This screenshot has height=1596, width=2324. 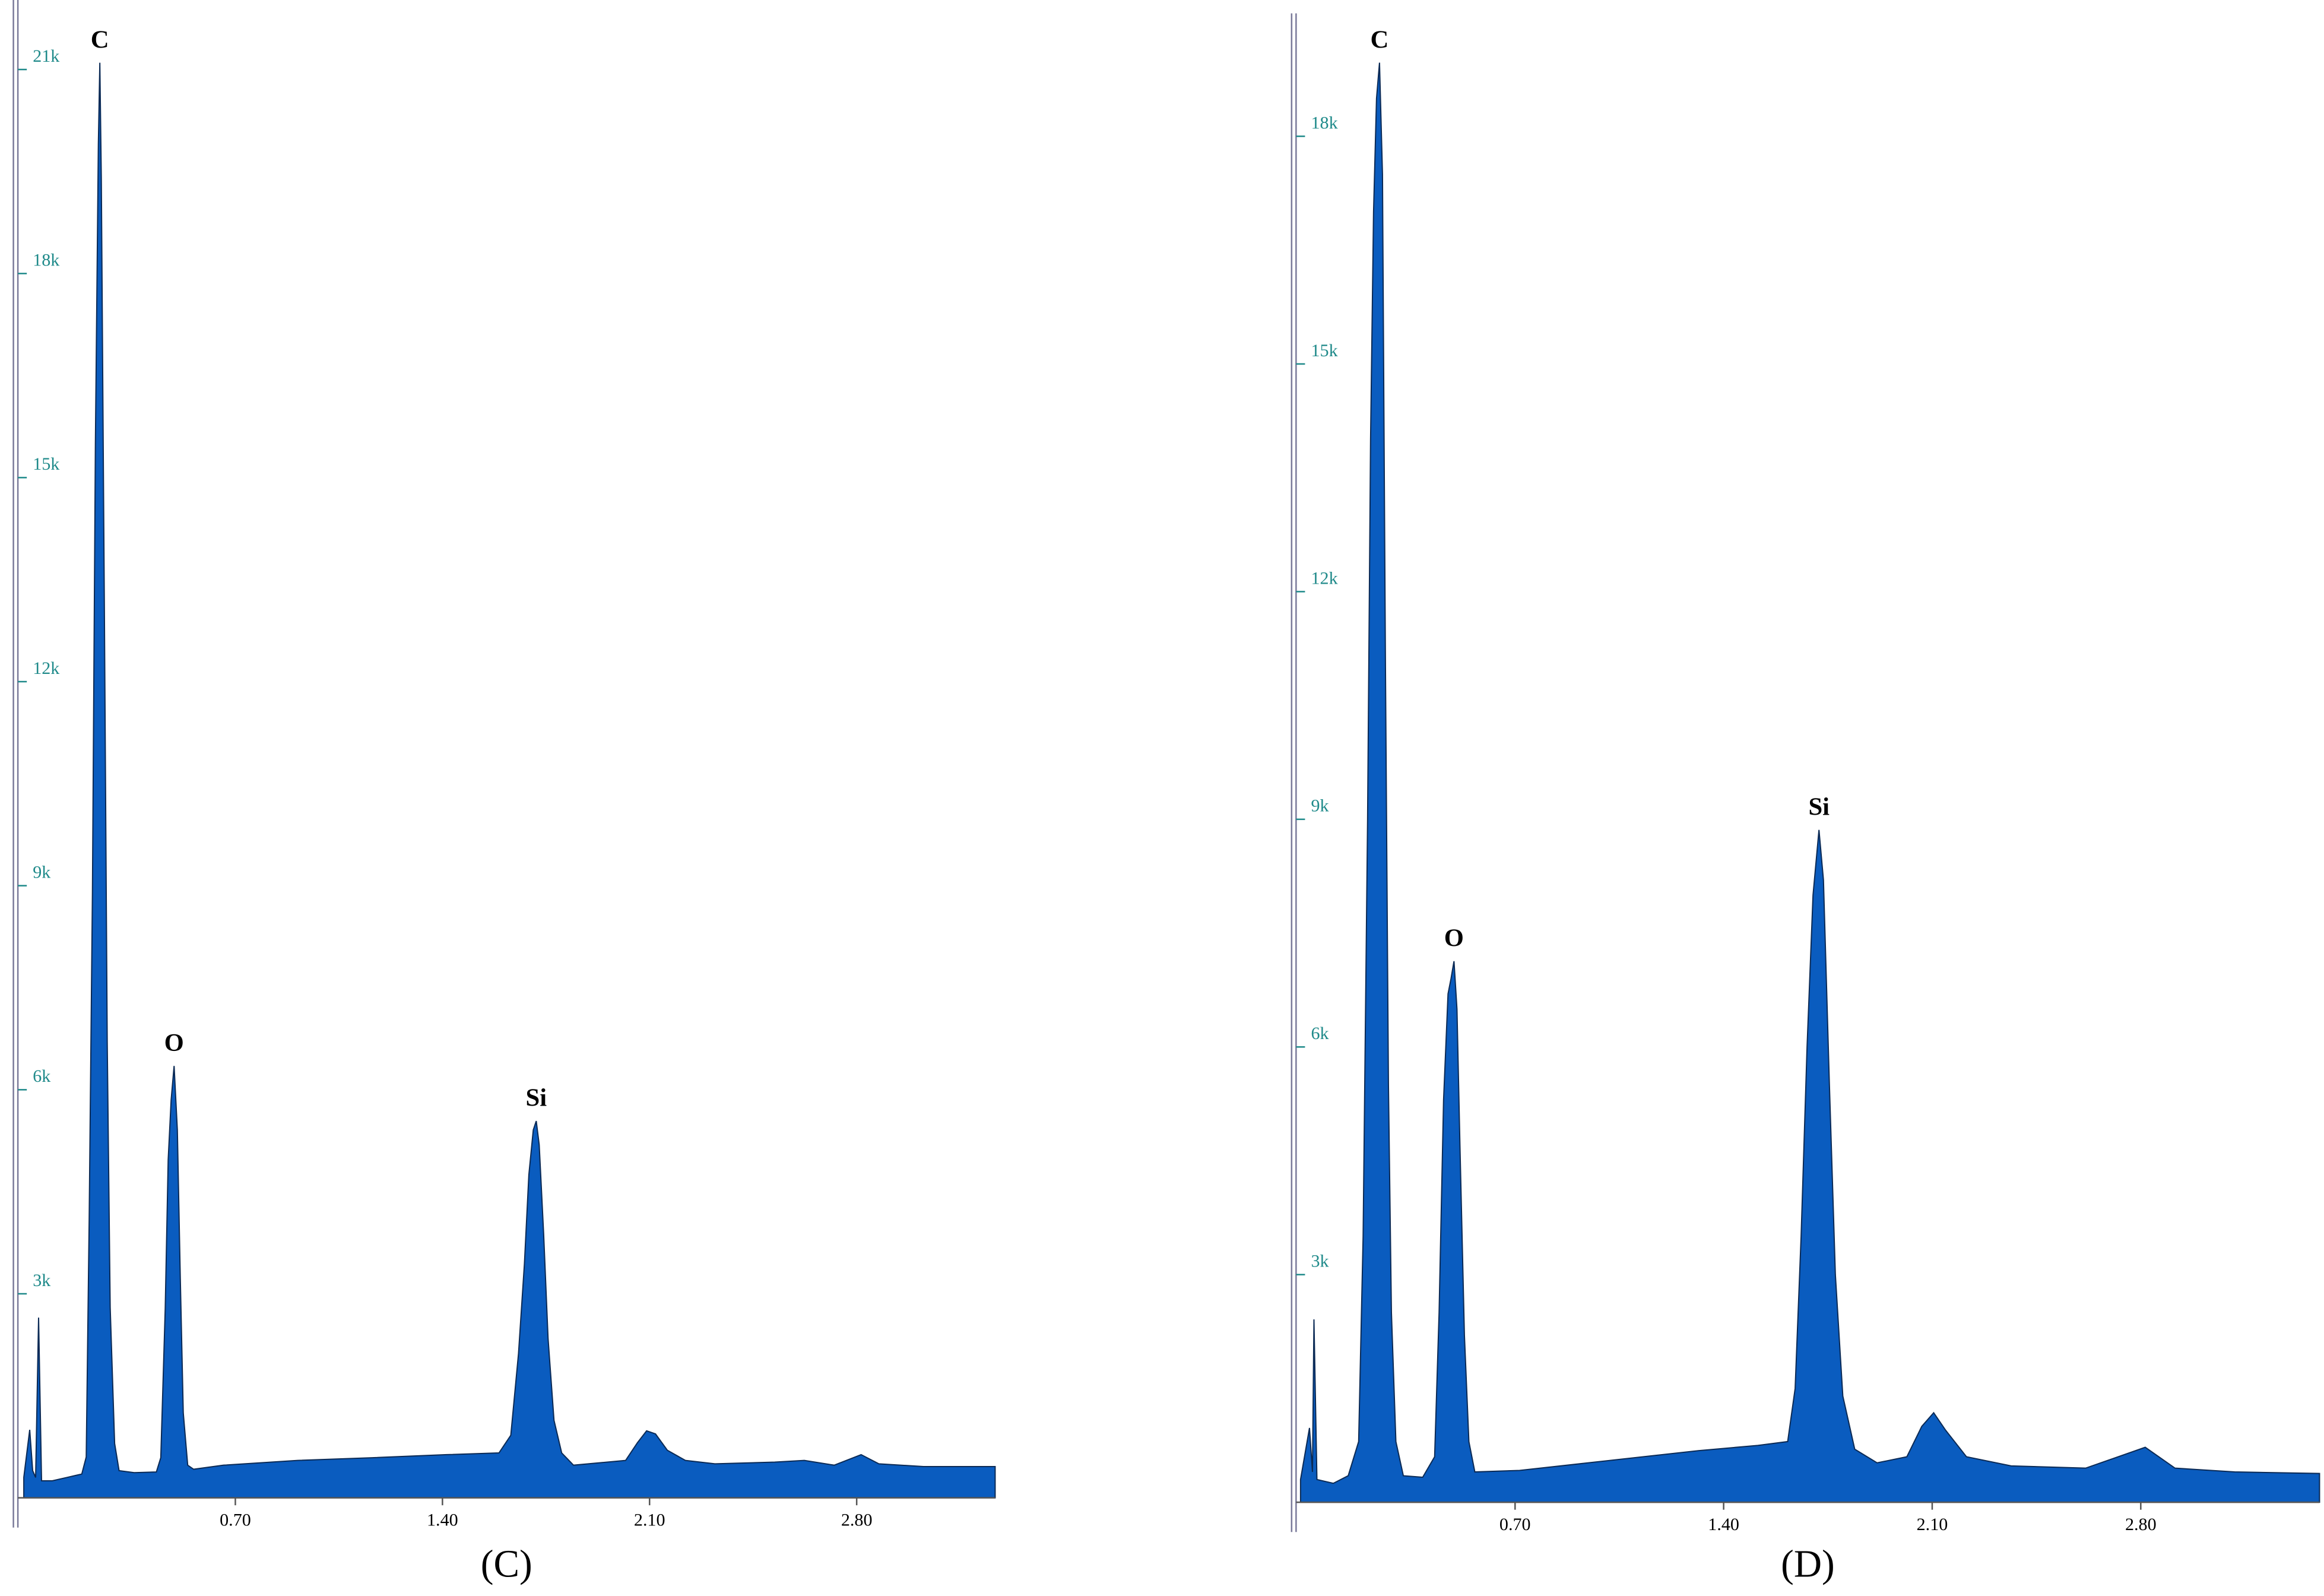 What do you see at coordinates (1808, 1564) in the screenshot?
I see `caption: (D)` at bounding box center [1808, 1564].